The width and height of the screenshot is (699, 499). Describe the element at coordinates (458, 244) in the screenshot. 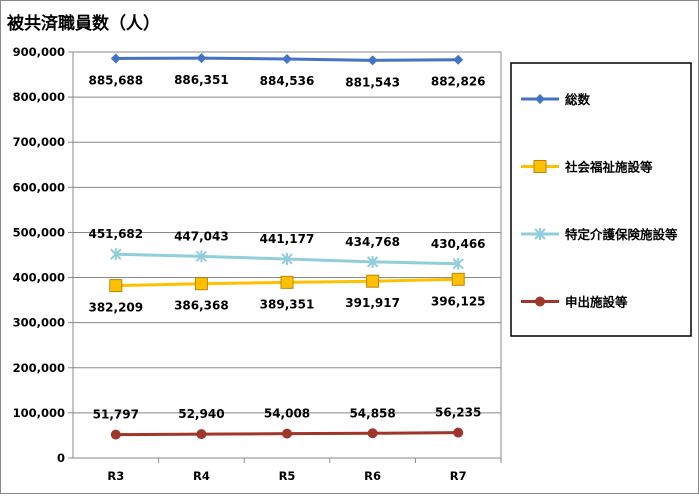

I see `data-label: 430,466` at that location.